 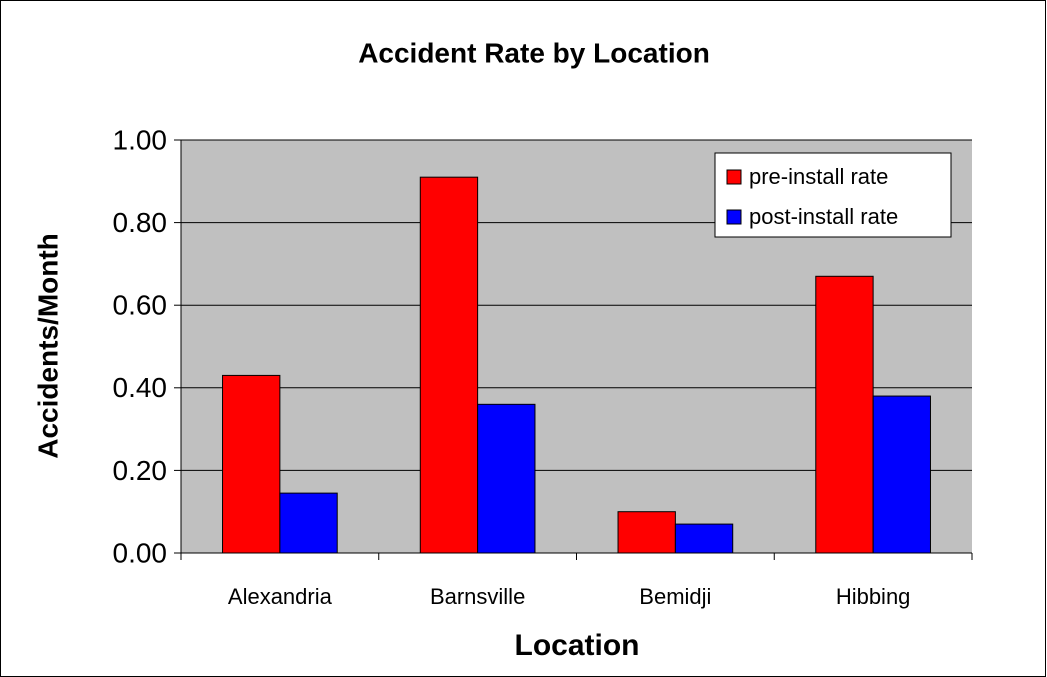 What do you see at coordinates (47, 346) in the screenshot?
I see `y-axis-title: Accidents/Month` at bounding box center [47, 346].